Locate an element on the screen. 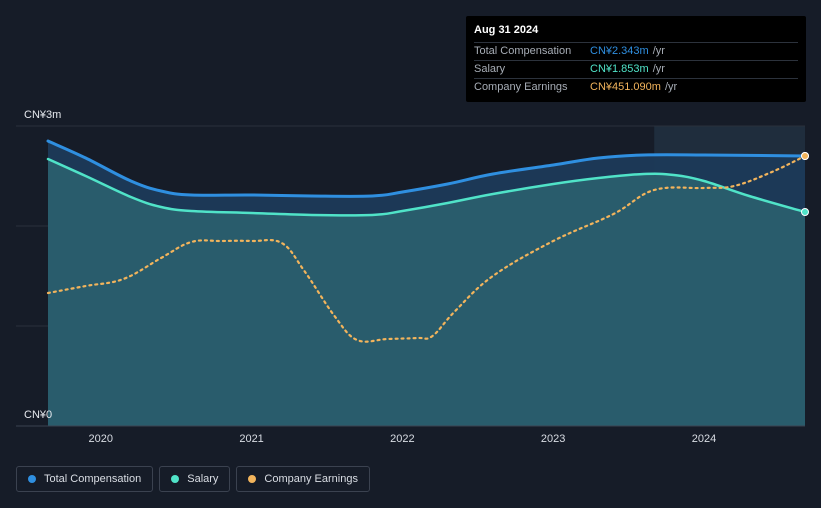  tooltip-row-name: Total Compensation is located at coordinates (523, 51).